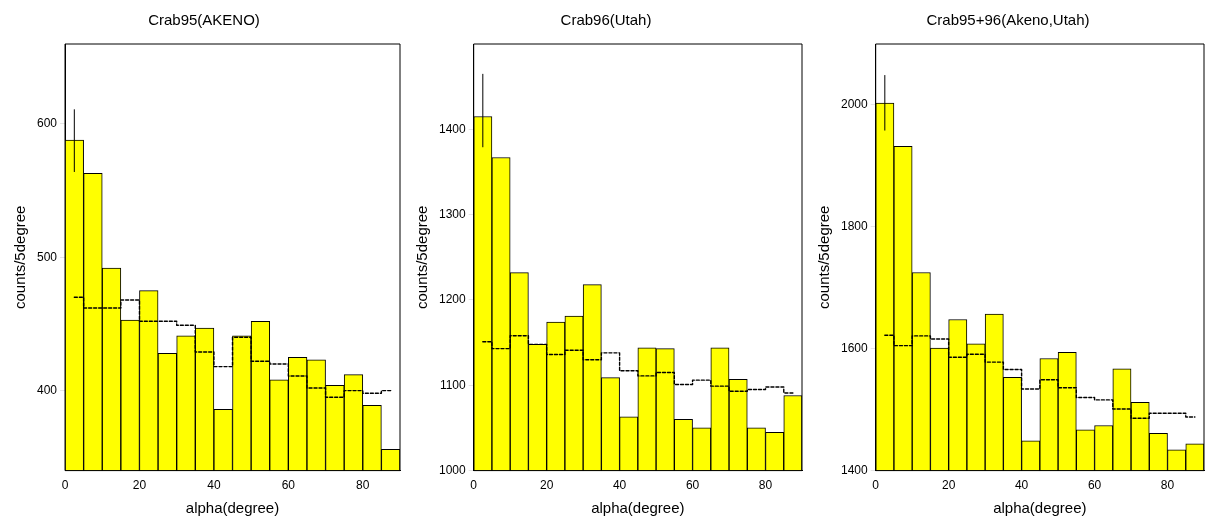 The image size is (1232, 532). I want to click on y-tick-label: 500, so click(47, 256).